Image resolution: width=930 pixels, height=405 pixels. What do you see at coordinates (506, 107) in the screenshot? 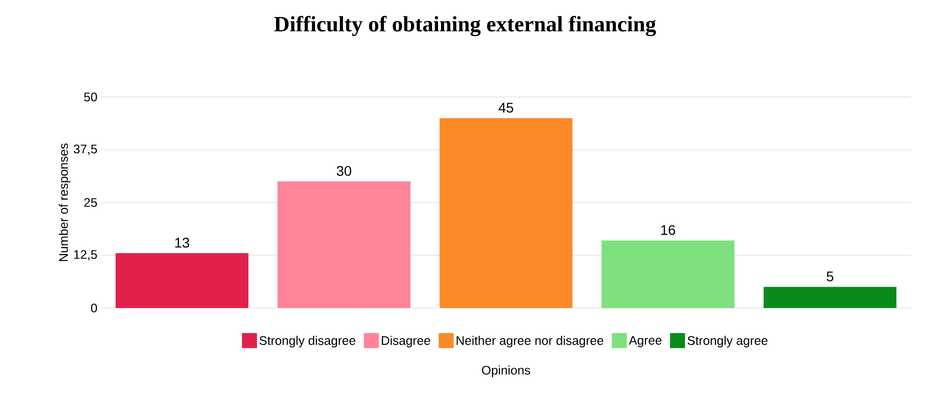
I see `data-label: 45` at bounding box center [506, 107].